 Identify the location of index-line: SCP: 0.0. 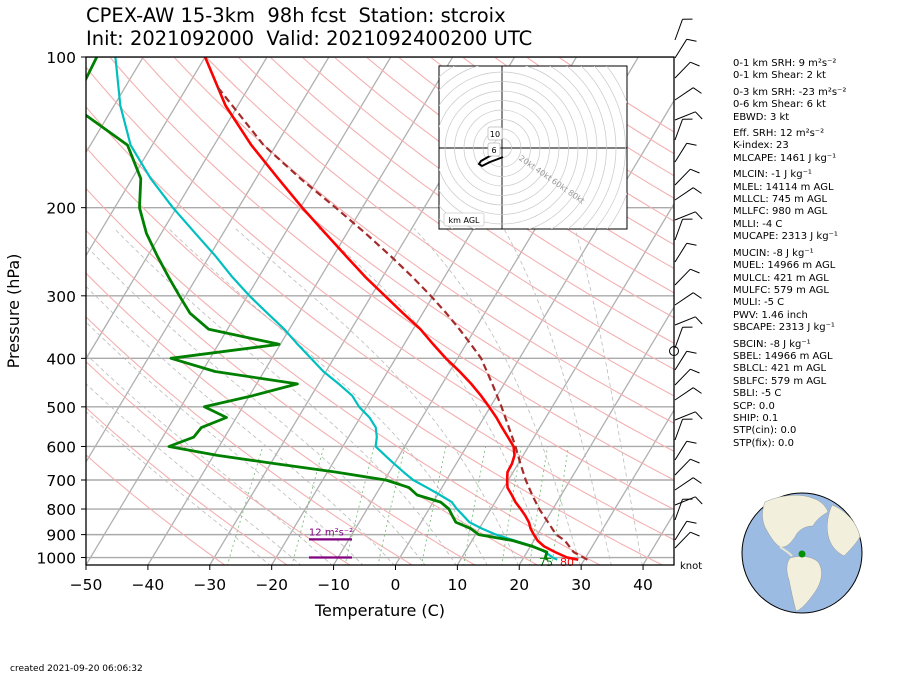
(754, 406).